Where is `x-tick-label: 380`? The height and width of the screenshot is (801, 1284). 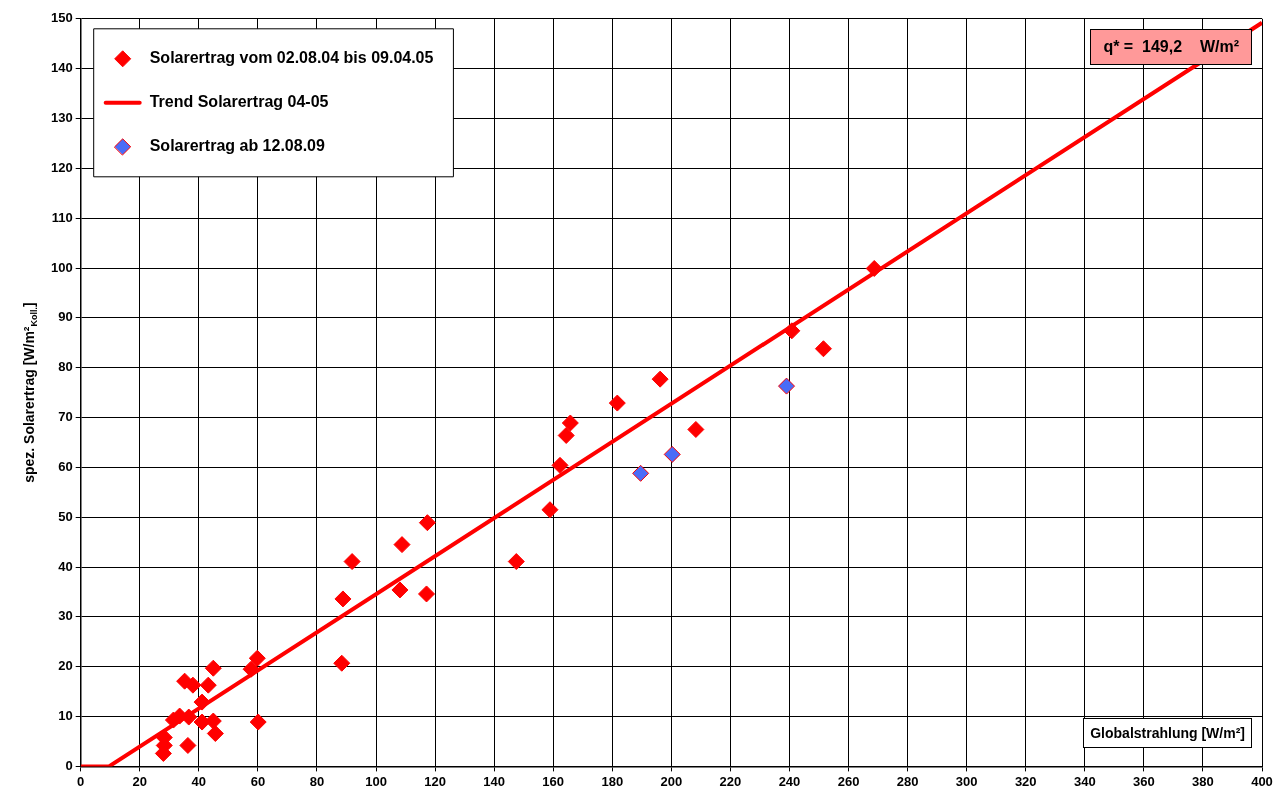 x-tick-label: 380 is located at coordinates (1203, 781).